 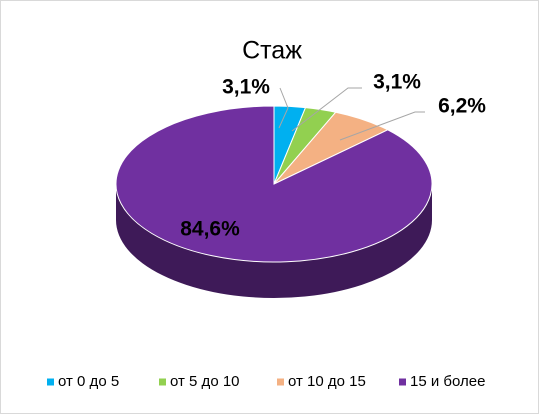 What do you see at coordinates (462, 106) in the screenshot?
I see `data-label: 6,2%` at bounding box center [462, 106].